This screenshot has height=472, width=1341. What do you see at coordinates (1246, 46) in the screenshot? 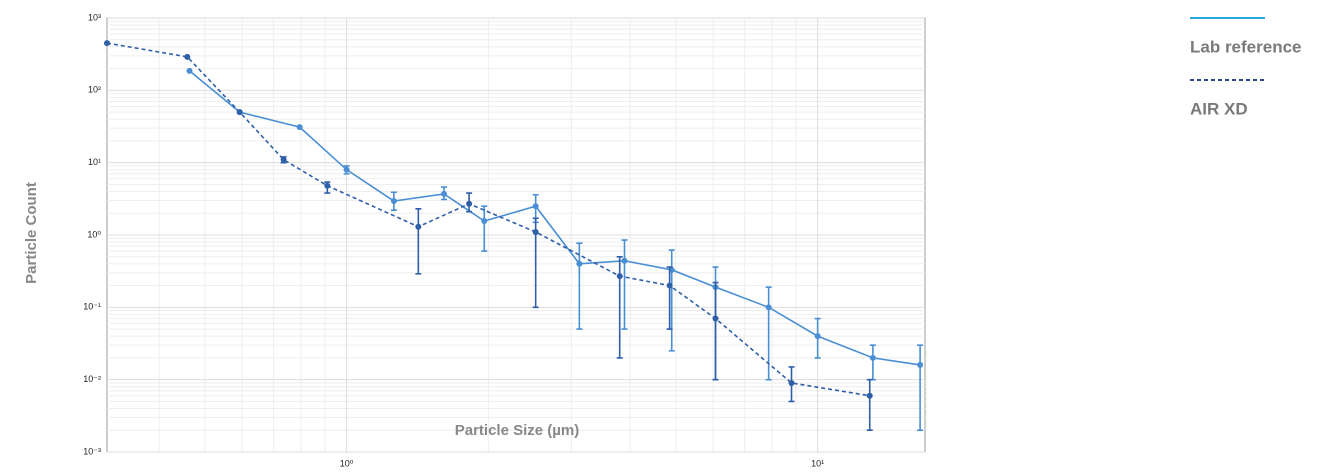
I see `legend-label: Lab reference` at bounding box center [1246, 46].